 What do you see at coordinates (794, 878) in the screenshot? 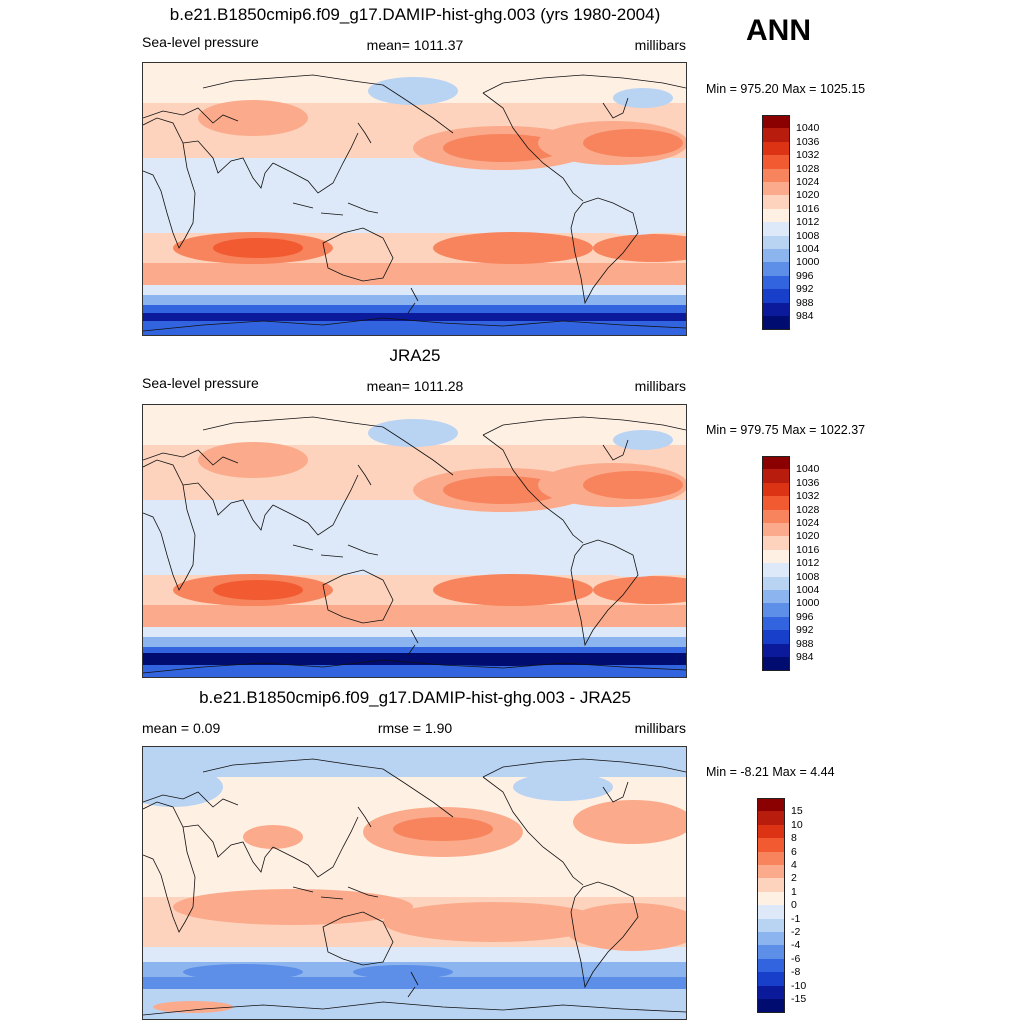
I see `colorbar-label: 2` at bounding box center [794, 878].